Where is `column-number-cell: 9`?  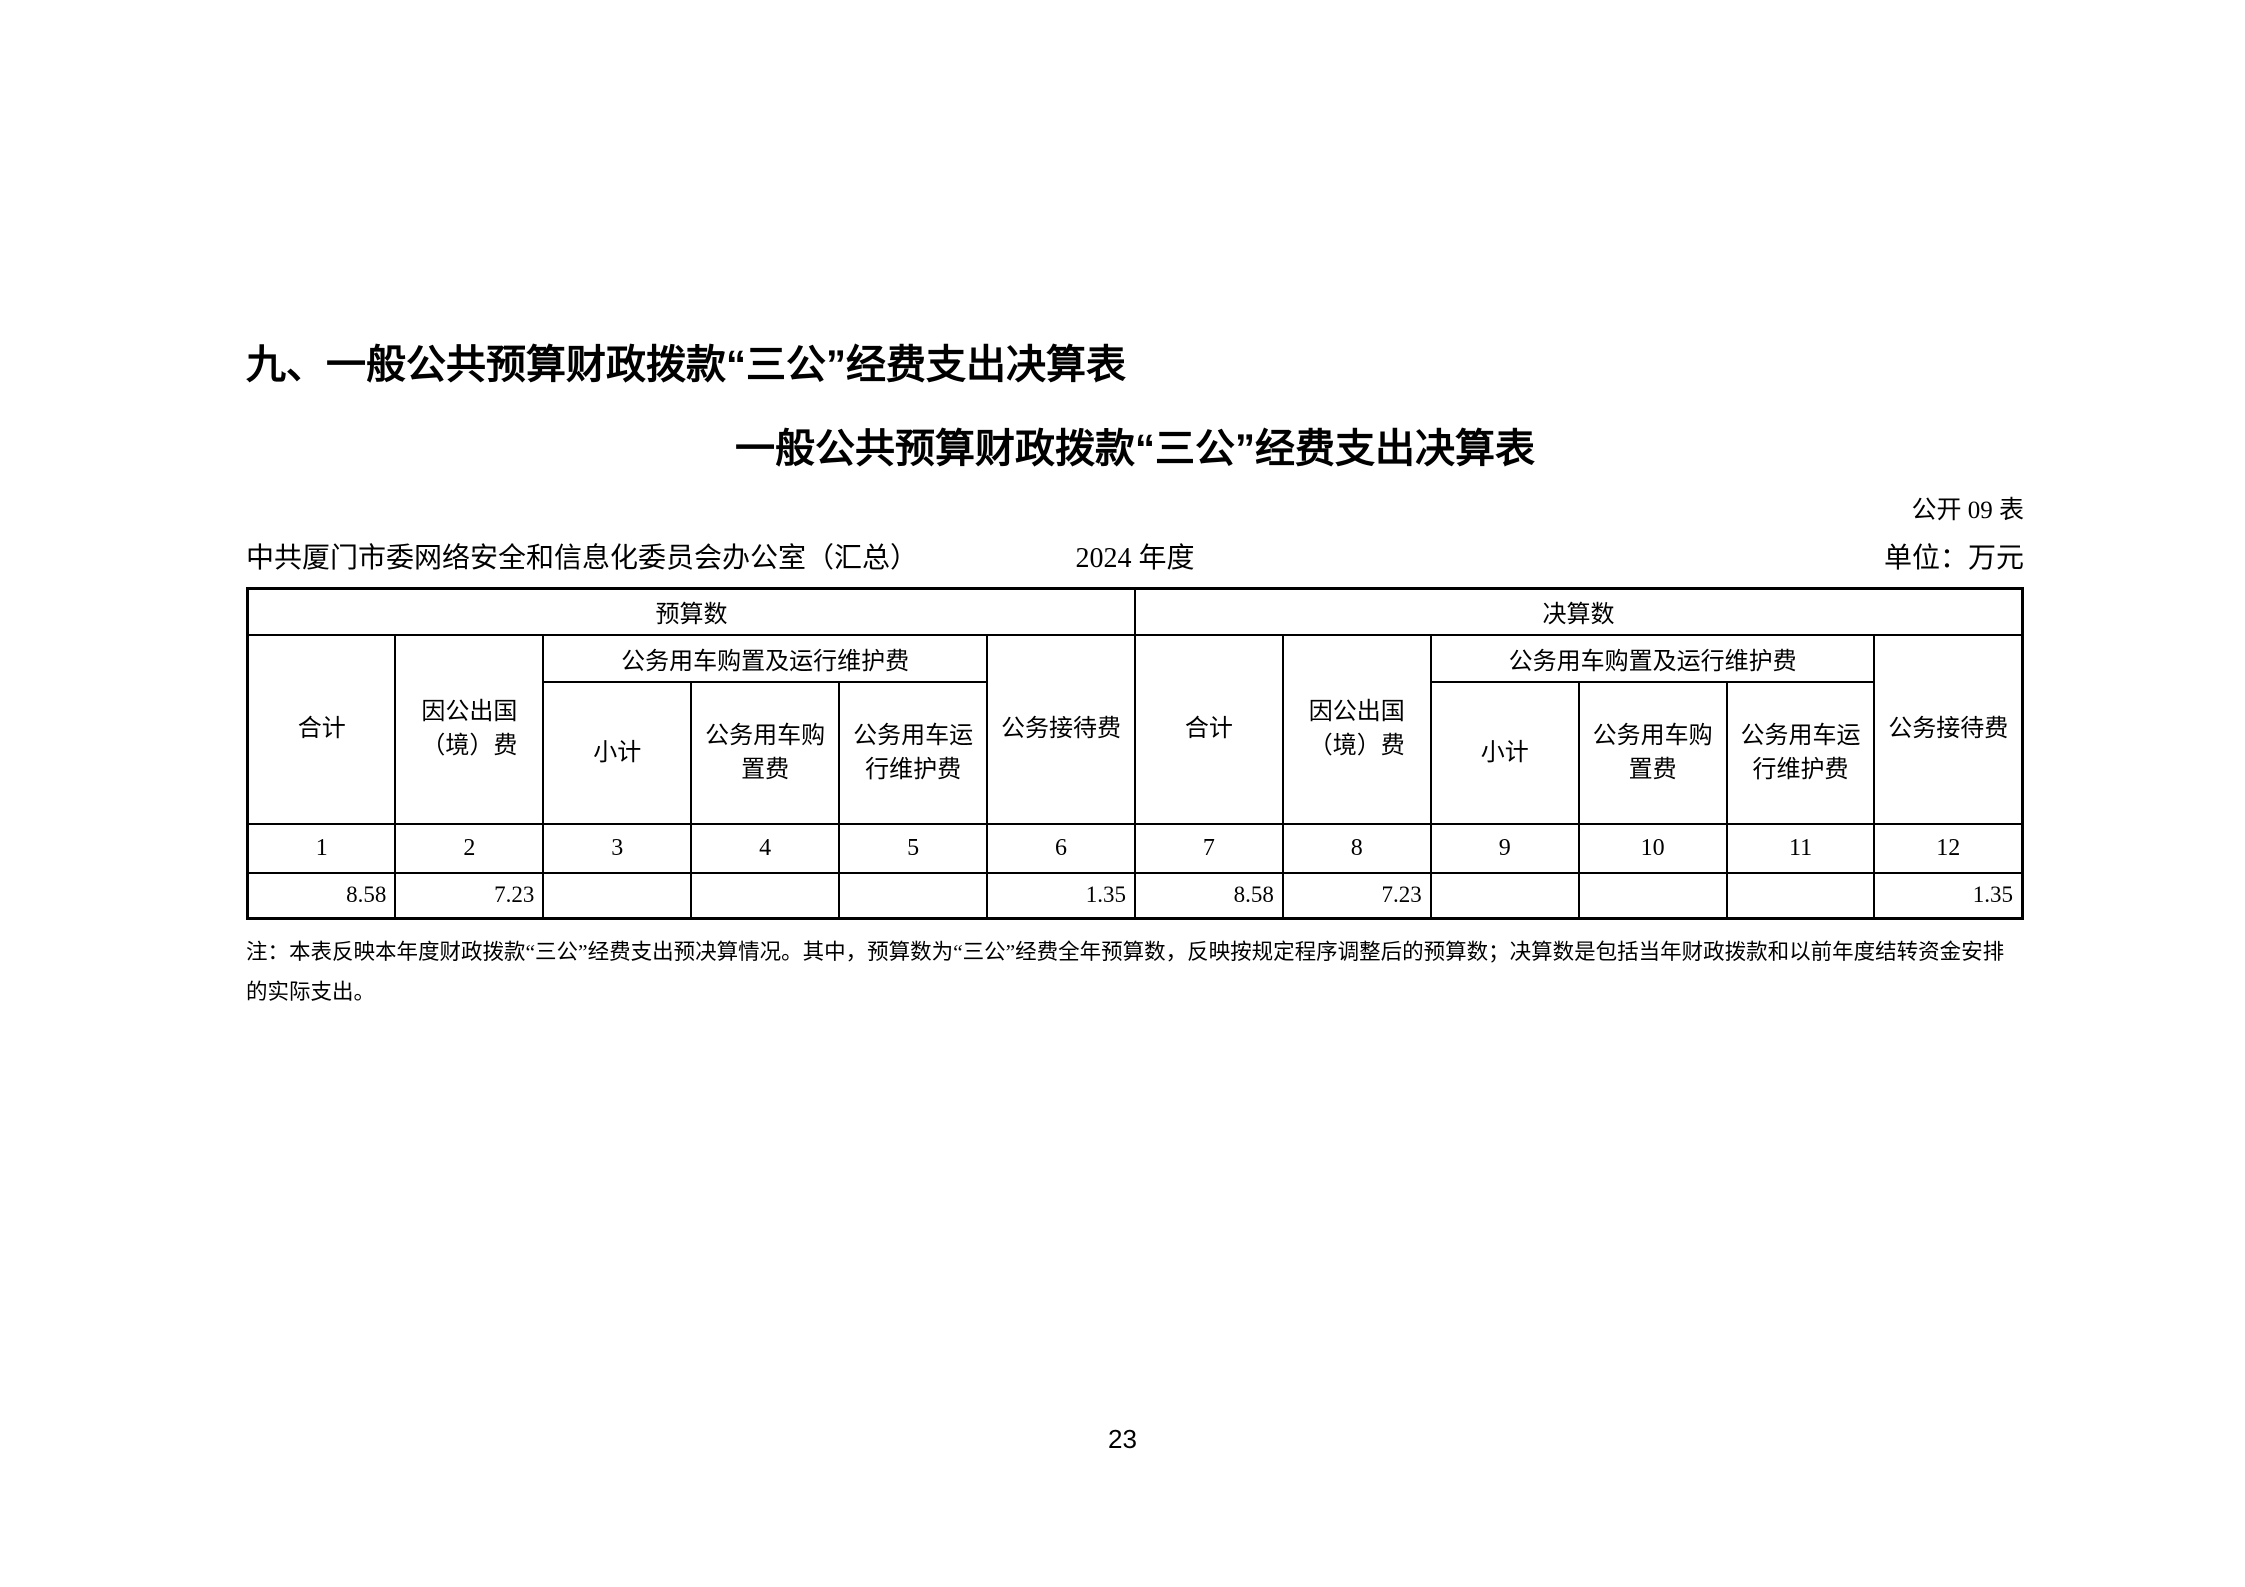 column-number-cell: 9 is located at coordinates (1504, 848).